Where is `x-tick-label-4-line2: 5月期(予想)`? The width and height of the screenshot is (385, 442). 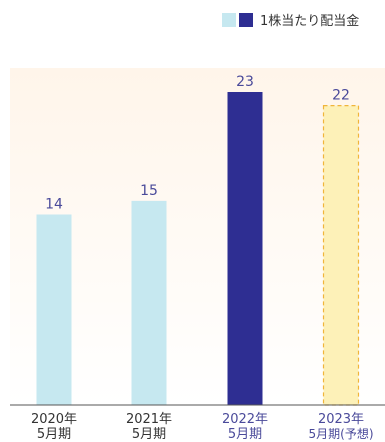 x-tick-label-4-line2: 5月期(予想) is located at coordinates (341, 433).